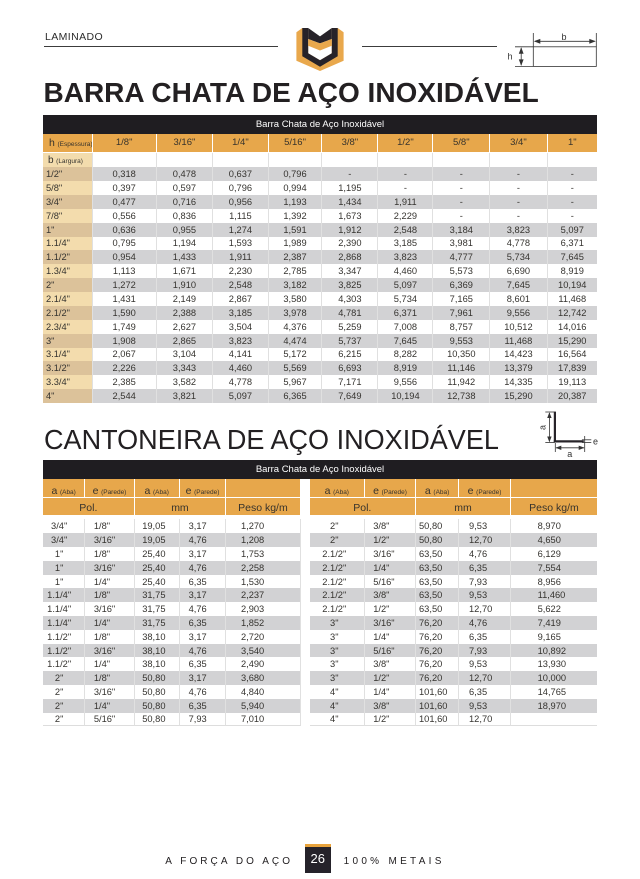 The height and width of the screenshot is (879, 640). What do you see at coordinates (563, 37) in the screenshot?
I see `svg-text: b` at bounding box center [563, 37].